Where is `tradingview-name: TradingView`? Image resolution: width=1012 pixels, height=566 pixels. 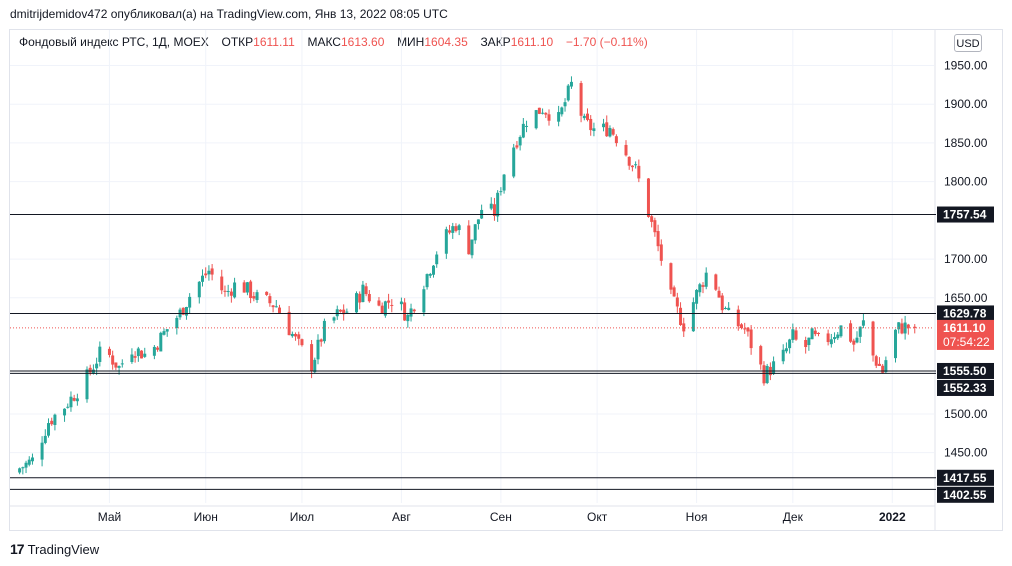 tradingview-name: TradingView is located at coordinates (63, 549).